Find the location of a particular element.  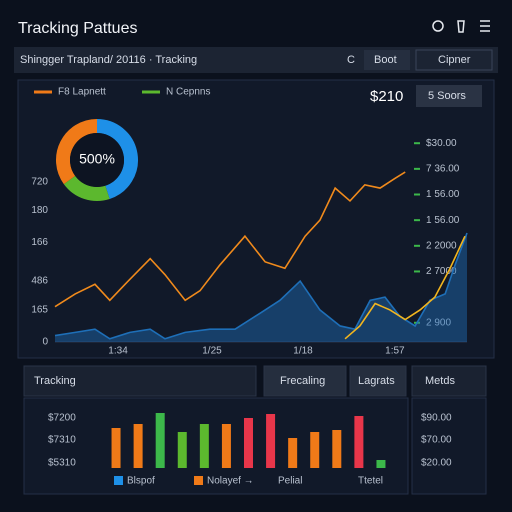

x-tick-label: 1:34 is located at coordinates (118, 351).